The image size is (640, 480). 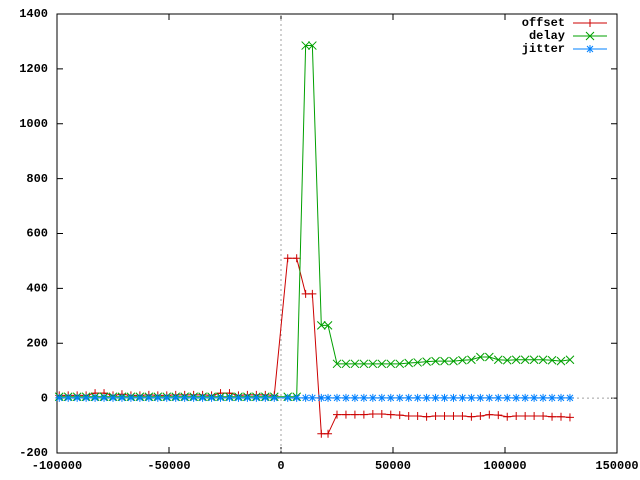 I want to click on x-tick-label: 150000, so click(x=616, y=466).